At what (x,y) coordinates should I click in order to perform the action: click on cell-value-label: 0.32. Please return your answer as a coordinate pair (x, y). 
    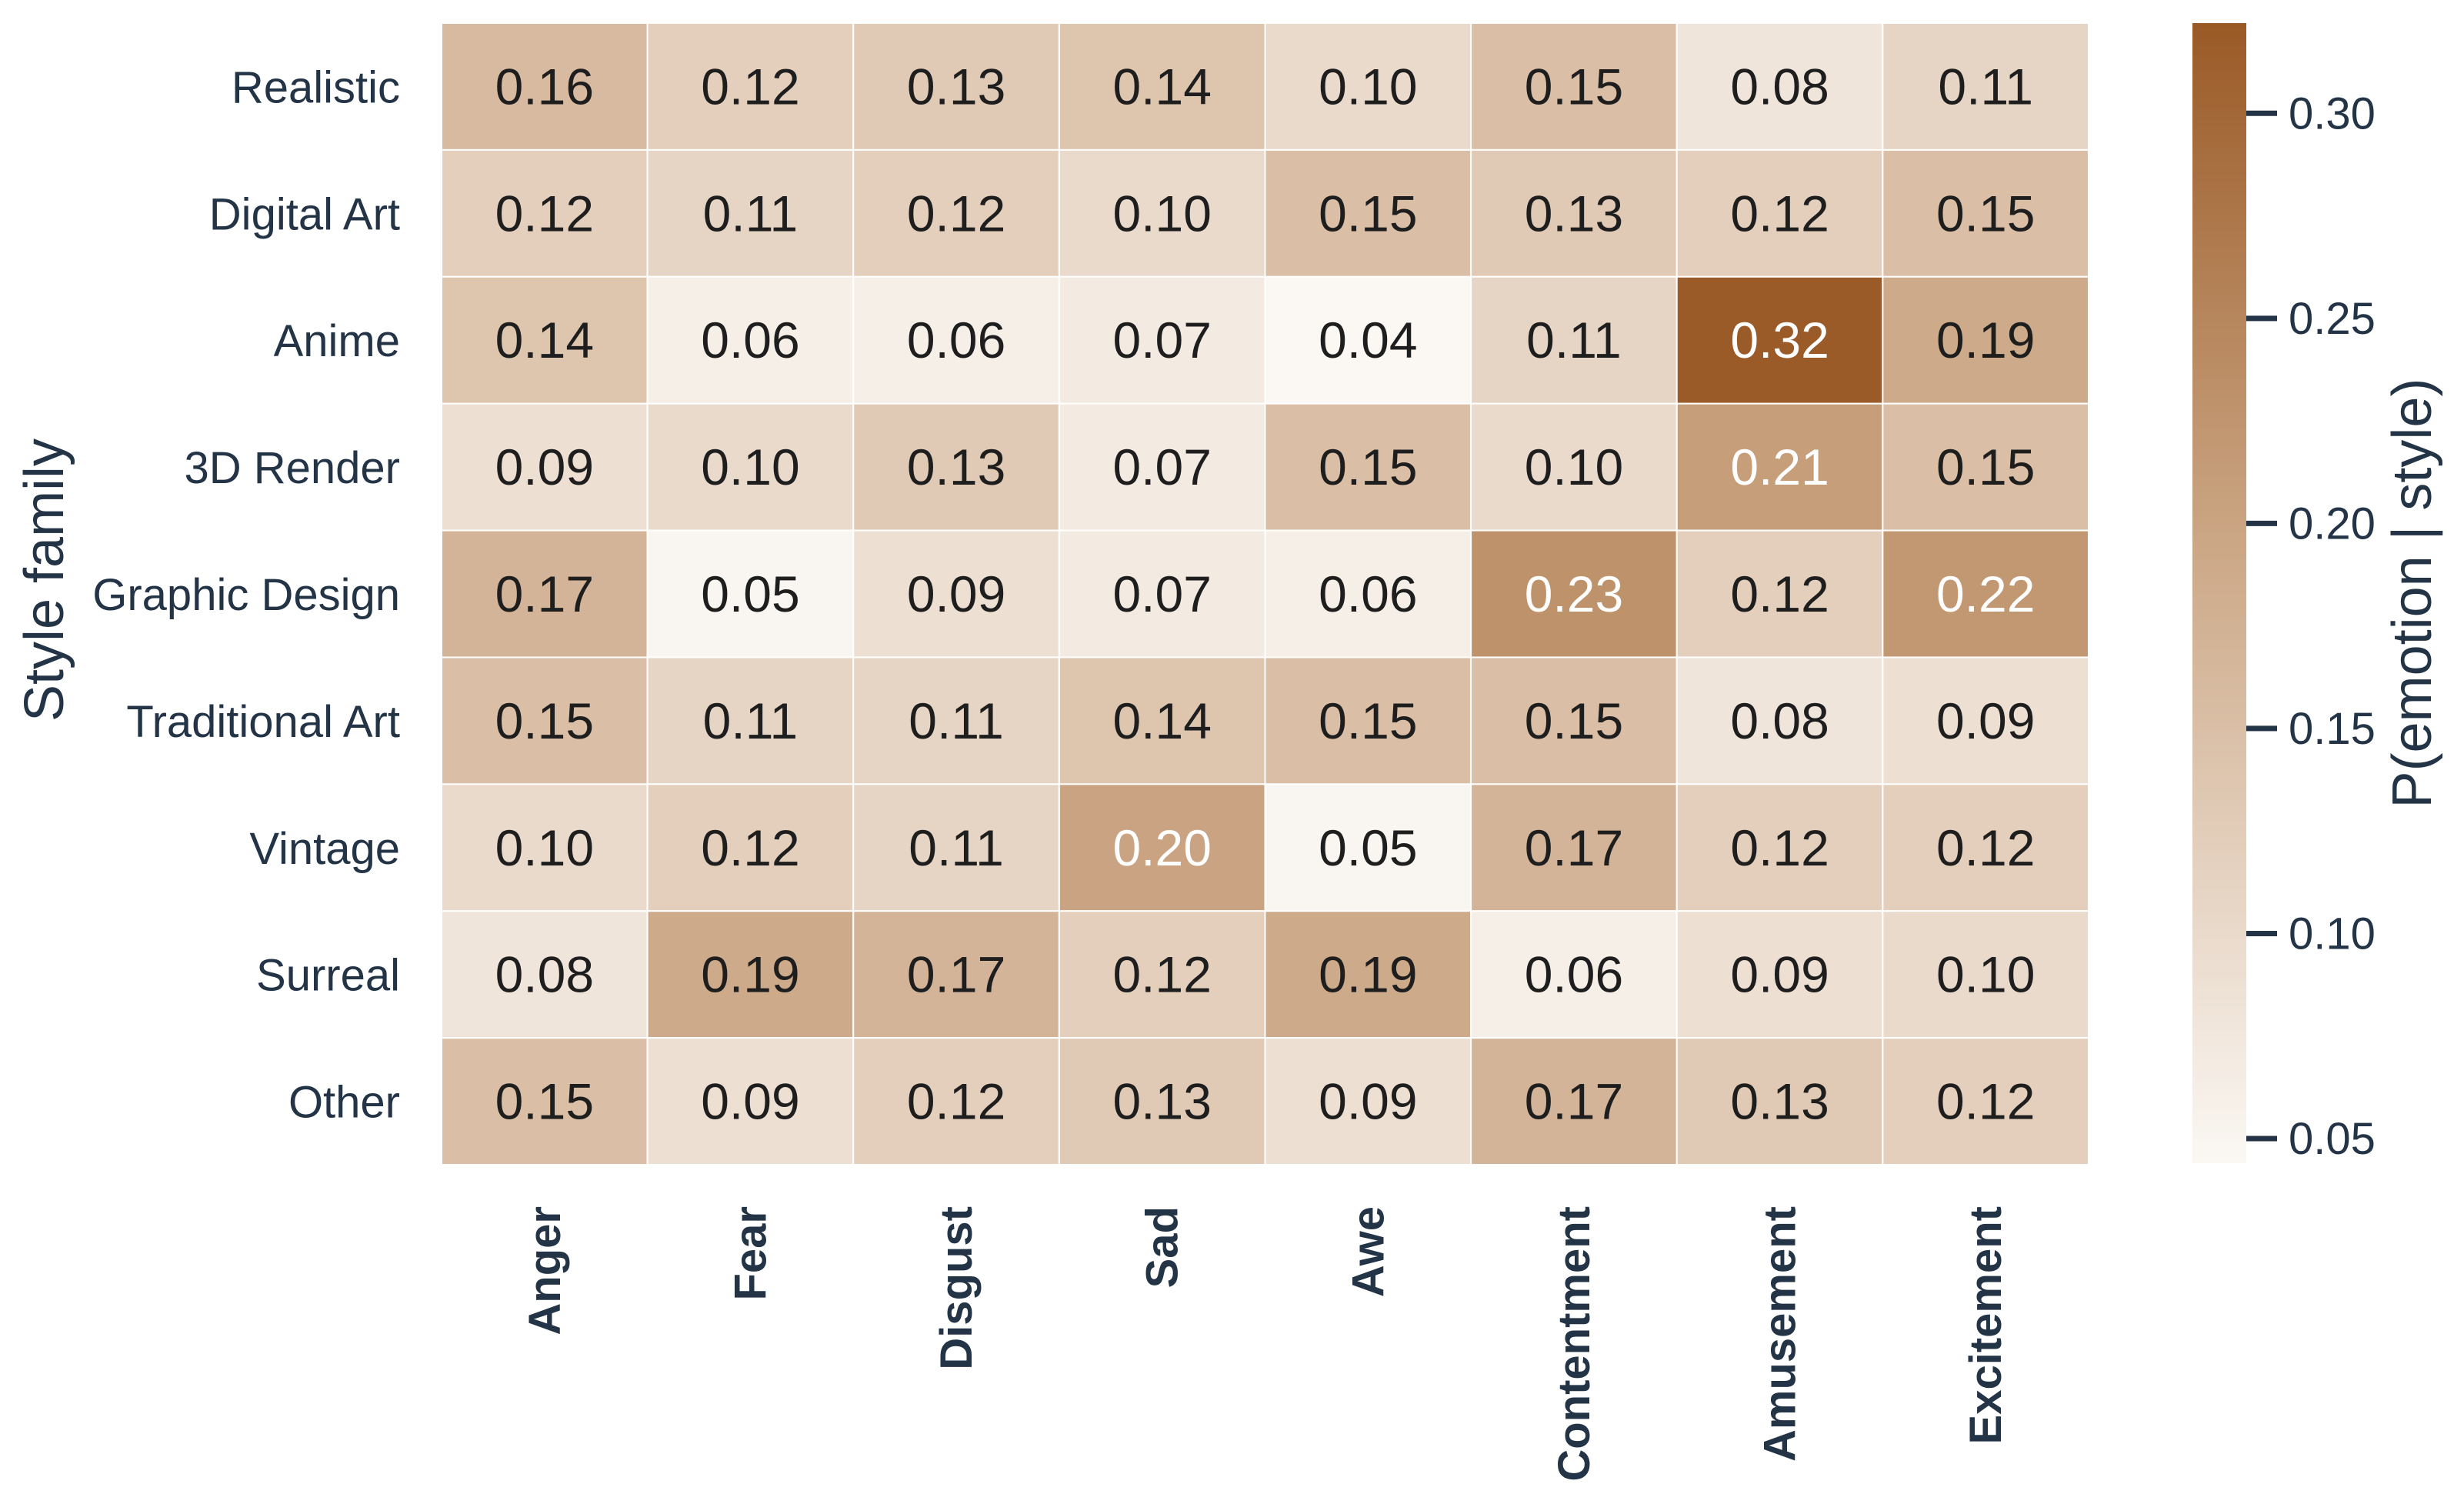
    Looking at the image, I should click on (1779, 340).